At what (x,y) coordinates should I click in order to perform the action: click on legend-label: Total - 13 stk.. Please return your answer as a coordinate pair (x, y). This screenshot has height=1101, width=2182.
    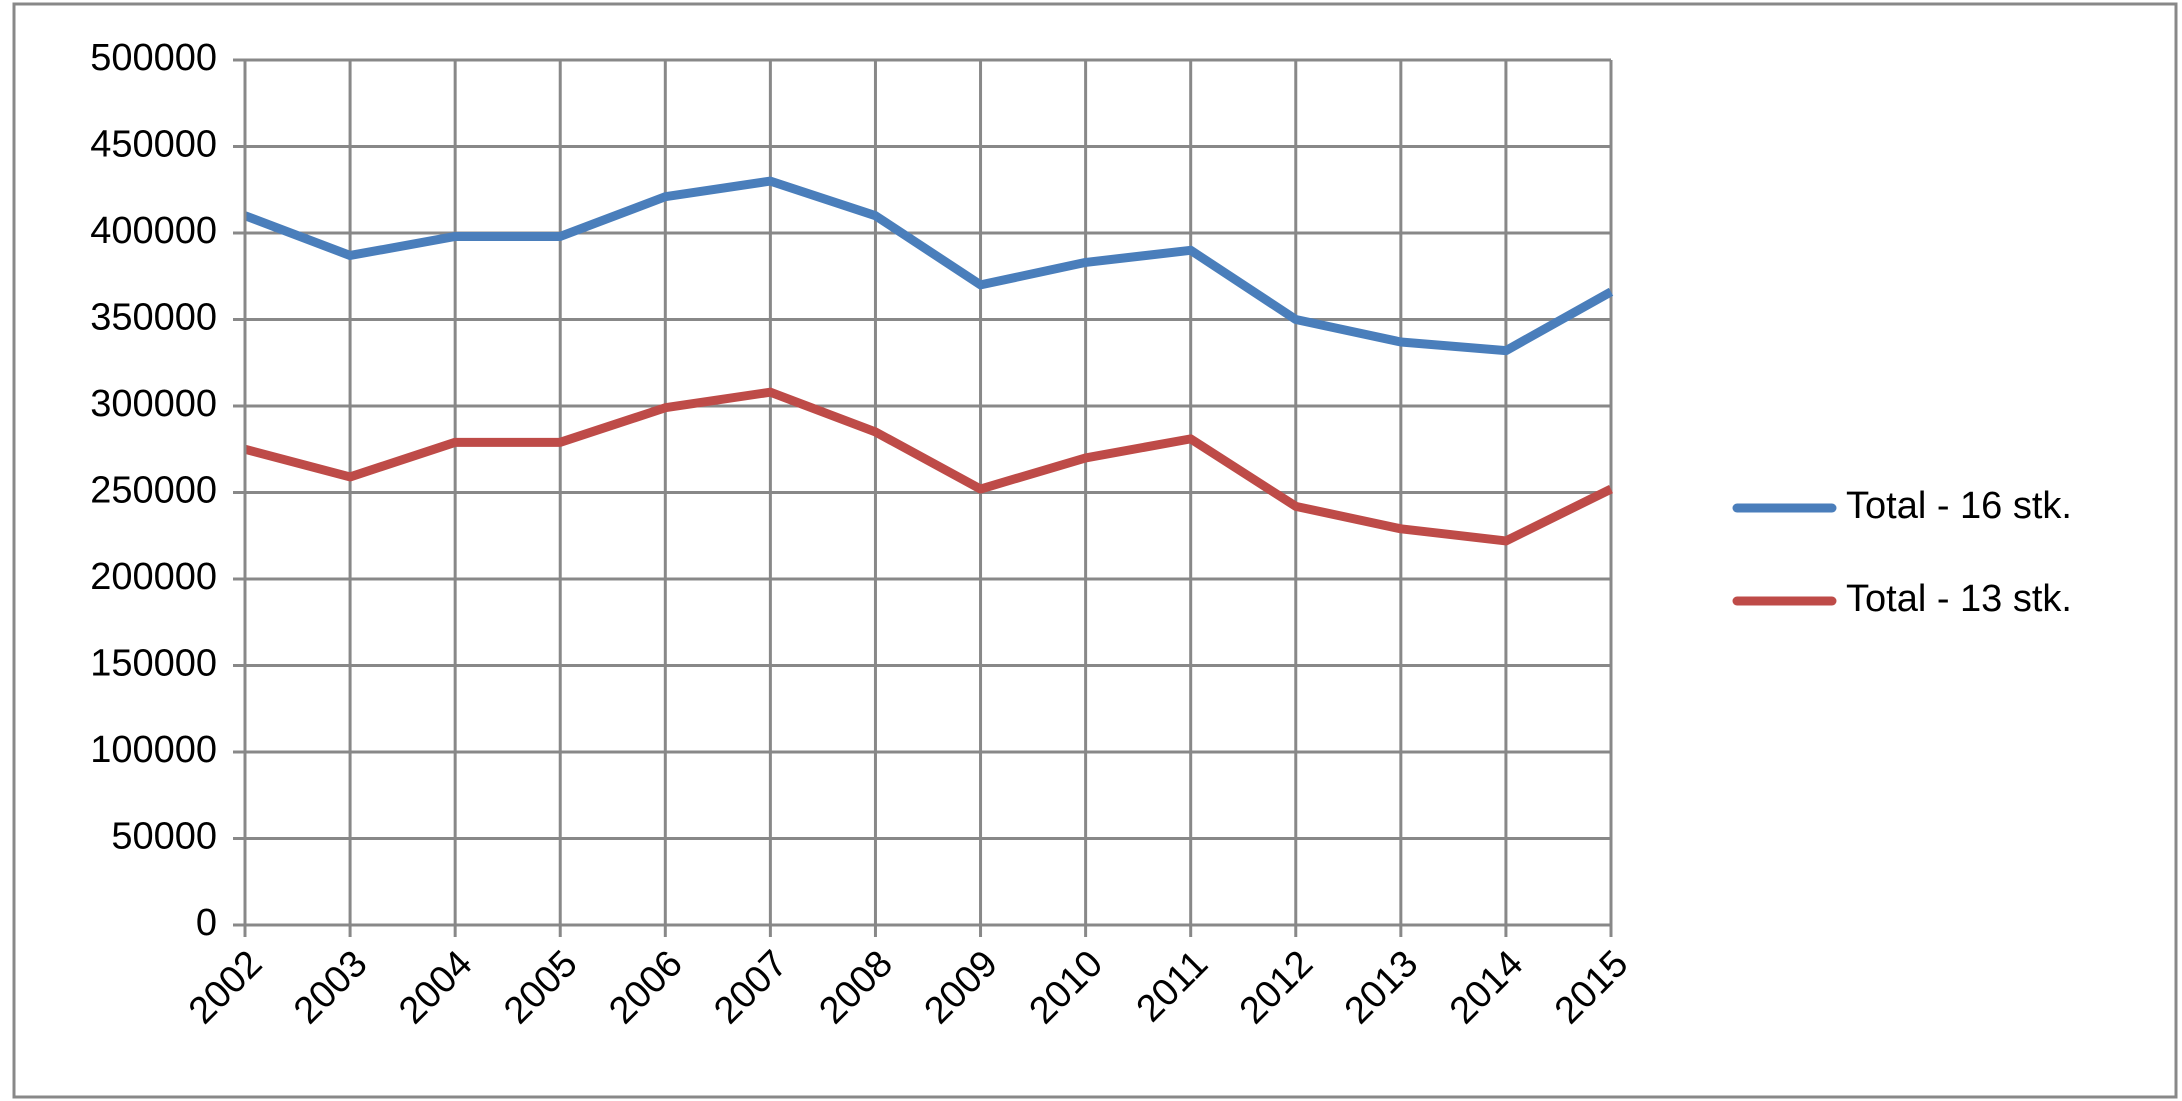
    Looking at the image, I should click on (1959, 599).